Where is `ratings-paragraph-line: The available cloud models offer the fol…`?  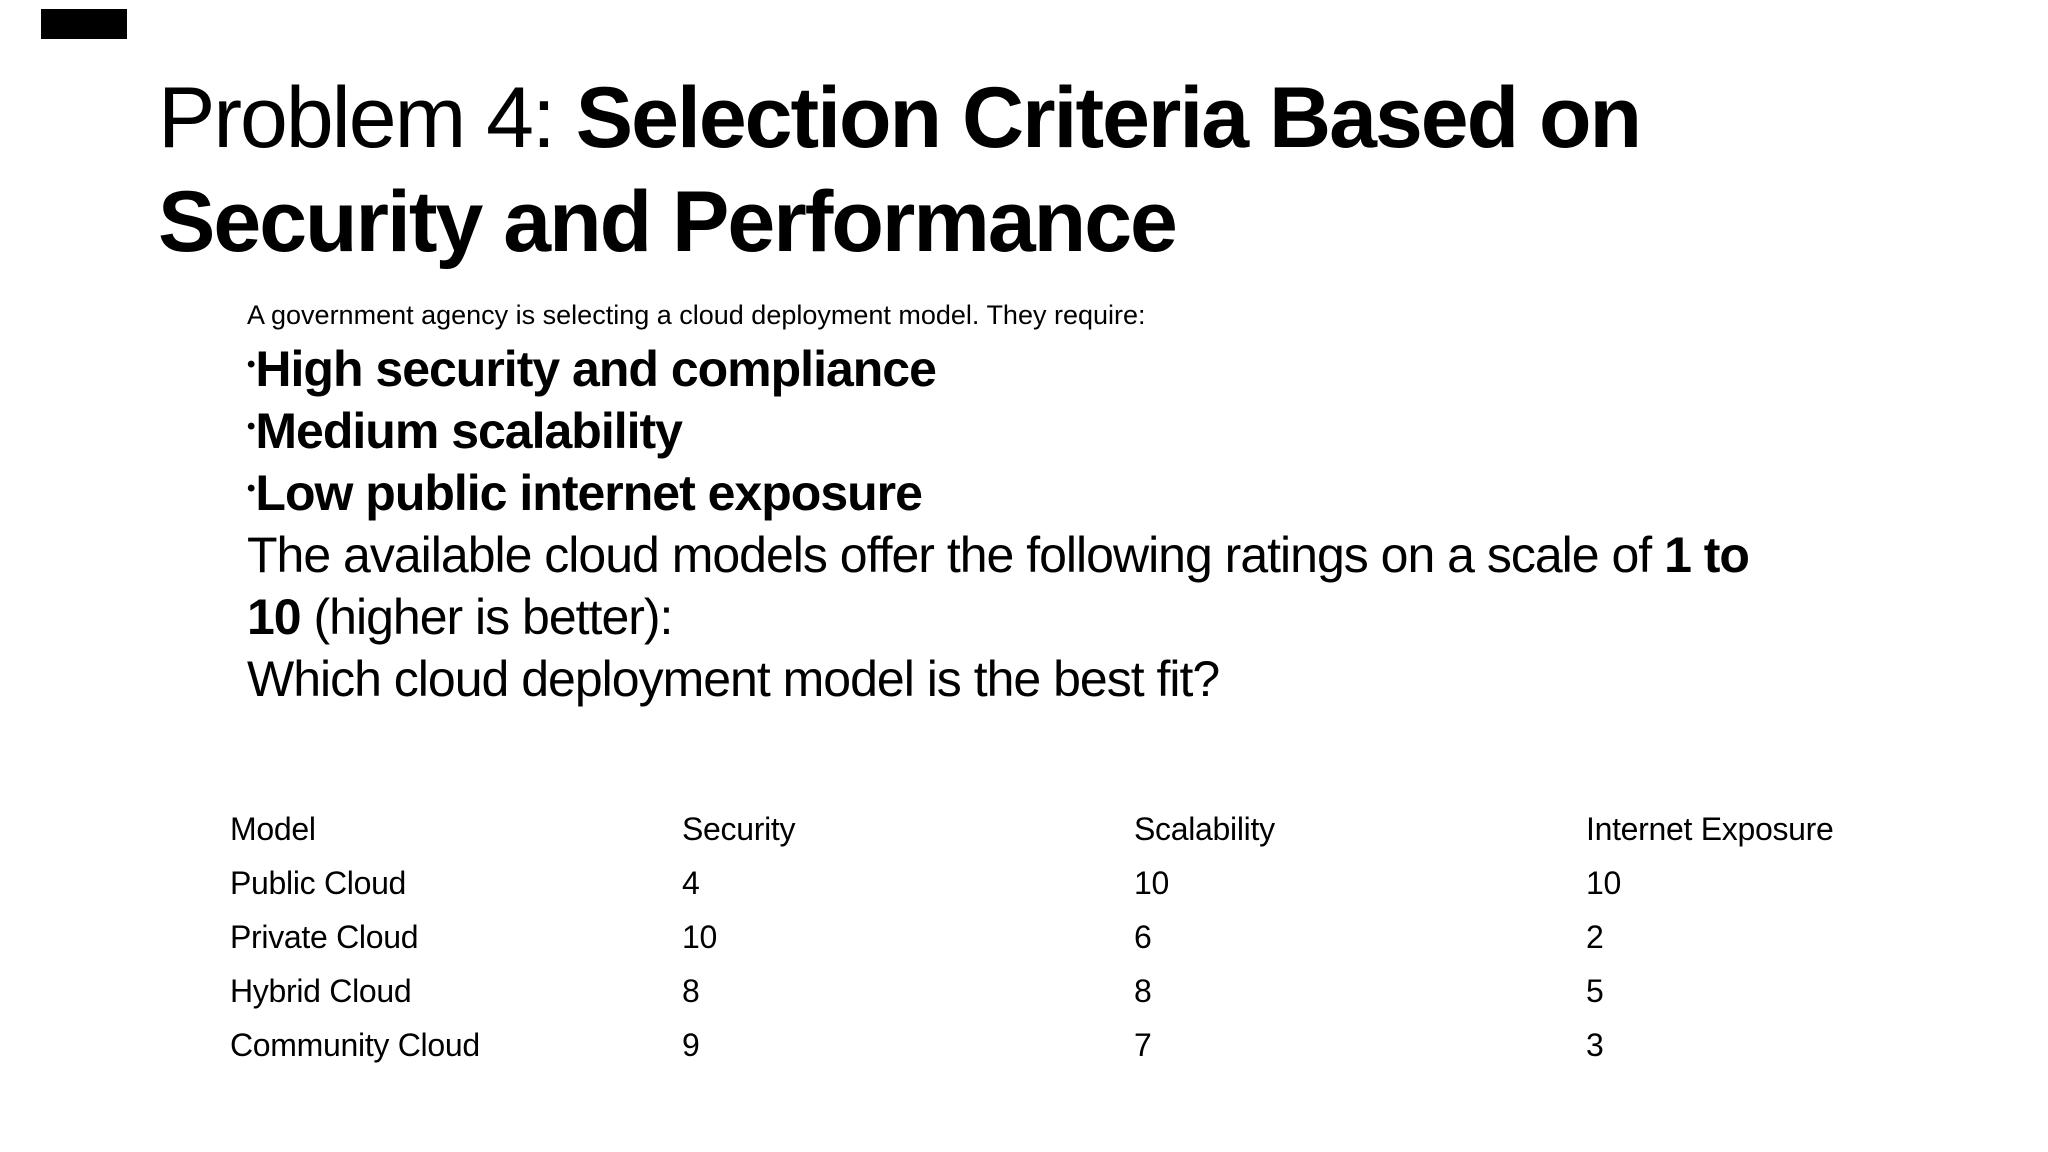 ratings-paragraph-line: The available cloud models offer the fol… is located at coordinates (1117, 555).